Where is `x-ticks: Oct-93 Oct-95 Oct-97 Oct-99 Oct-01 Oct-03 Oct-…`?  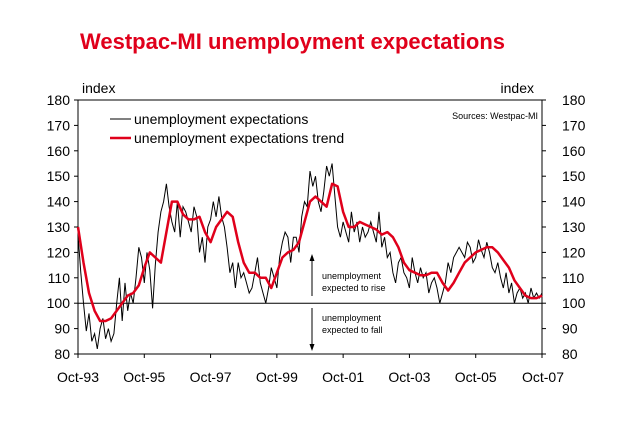 x-ticks: Oct-93 Oct-95 Oct-97 Oct-99 Oct-01 Oct-03 Oct-… is located at coordinates (310, 369).